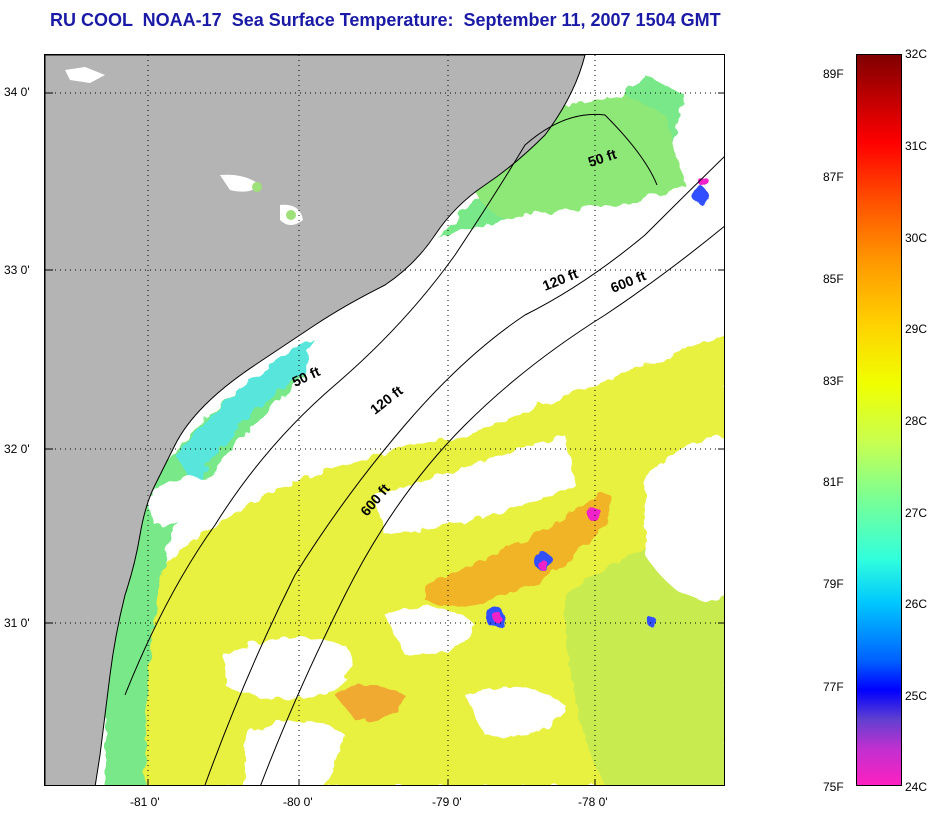  Describe the element at coordinates (833, 74) in the screenshot. I see `cb-label-89f: 89F` at that location.